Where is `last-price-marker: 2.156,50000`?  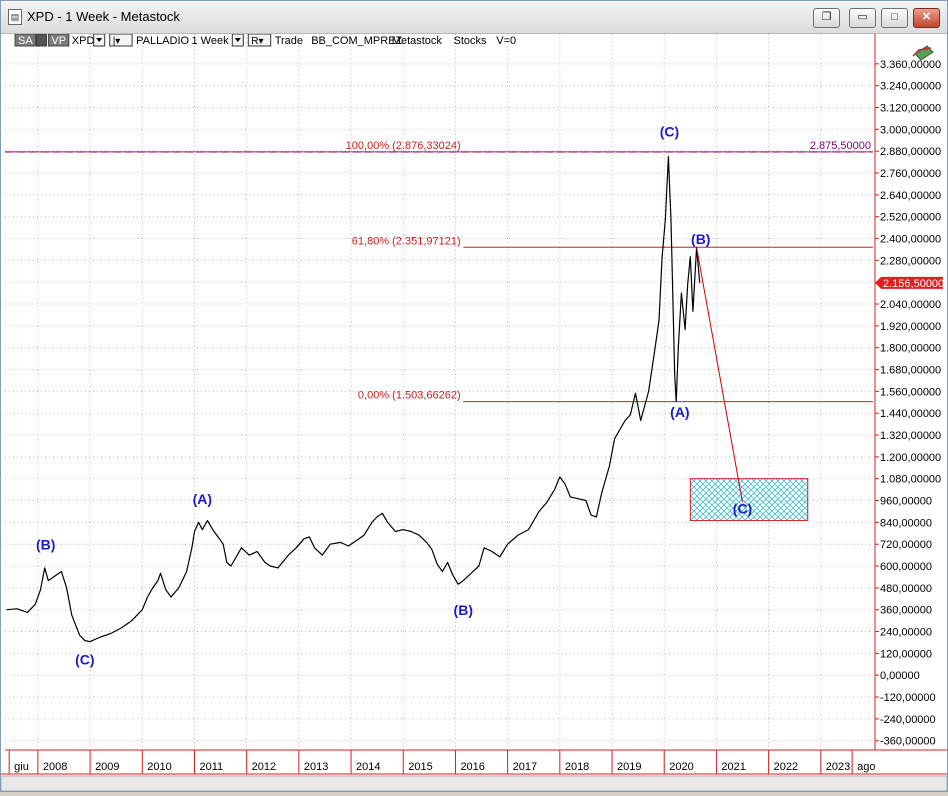
last-price-marker: 2.156,50000 is located at coordinates (909, 283).